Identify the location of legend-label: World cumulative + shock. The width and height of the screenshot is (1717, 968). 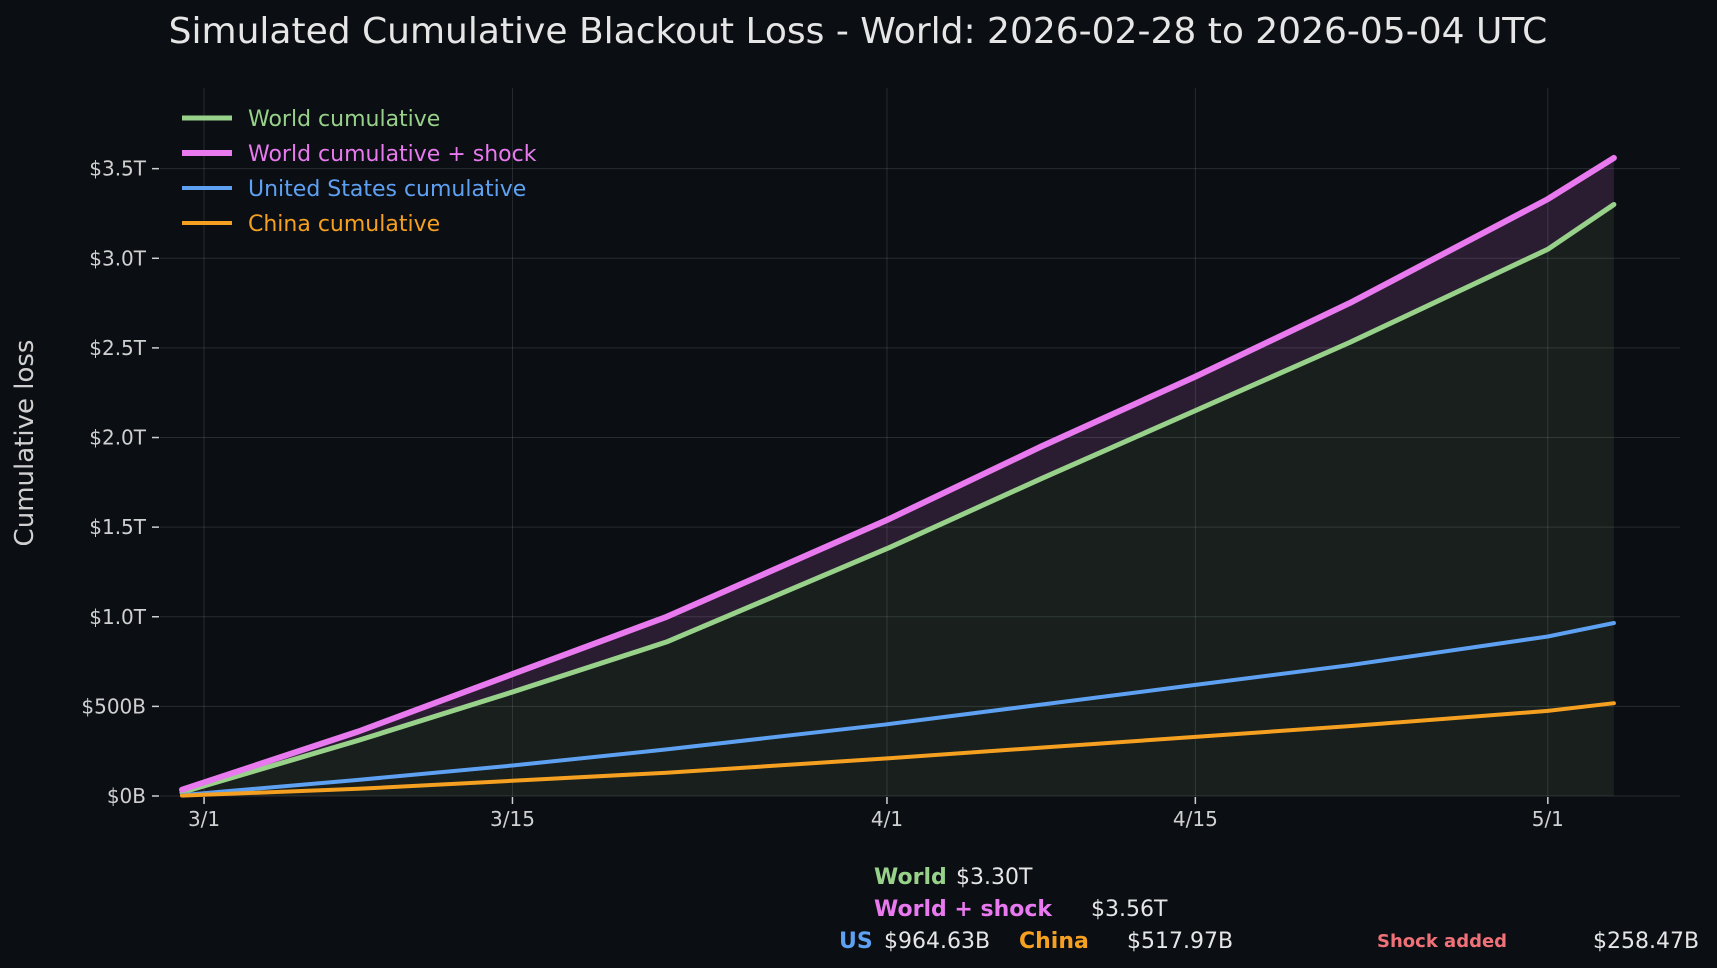
(392, 154).